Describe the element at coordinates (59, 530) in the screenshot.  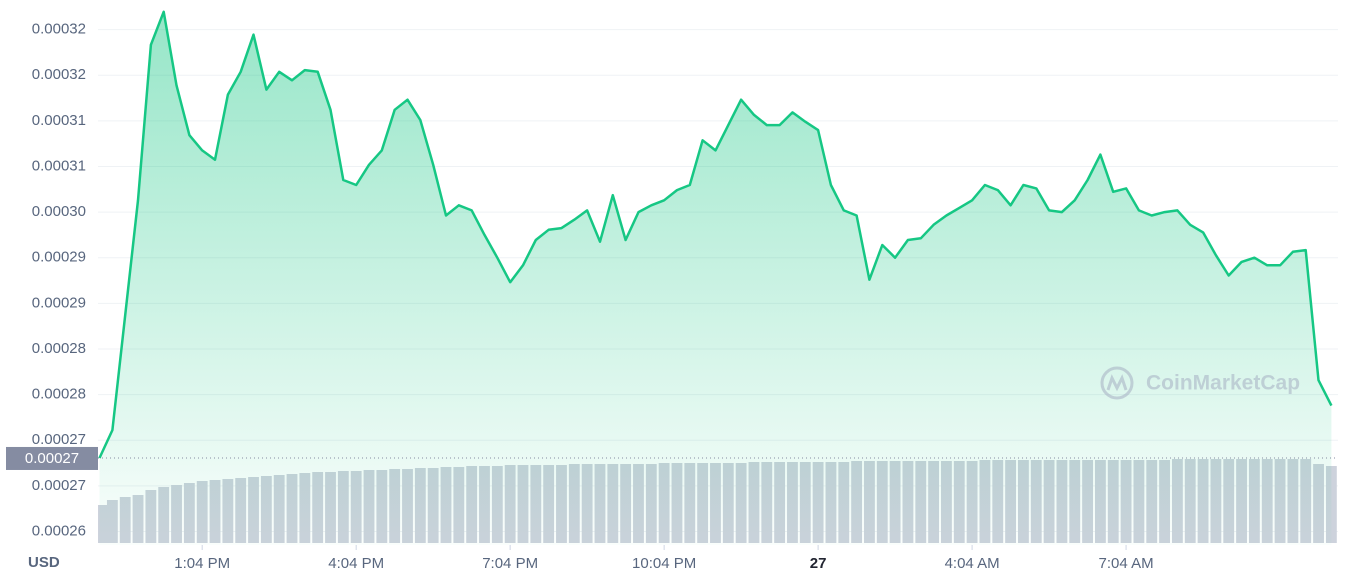
I see `y-tick-label: 0.00026` at that location.